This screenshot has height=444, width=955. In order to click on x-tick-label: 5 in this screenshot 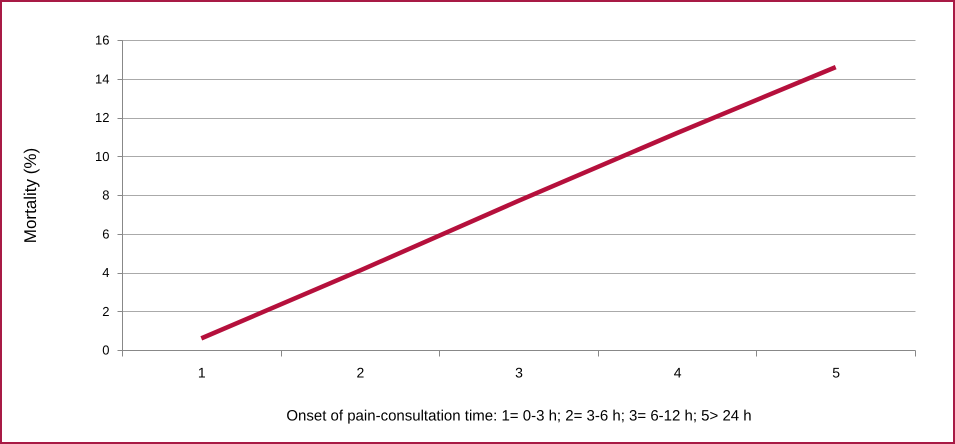, I will do `click(836, 372)`.